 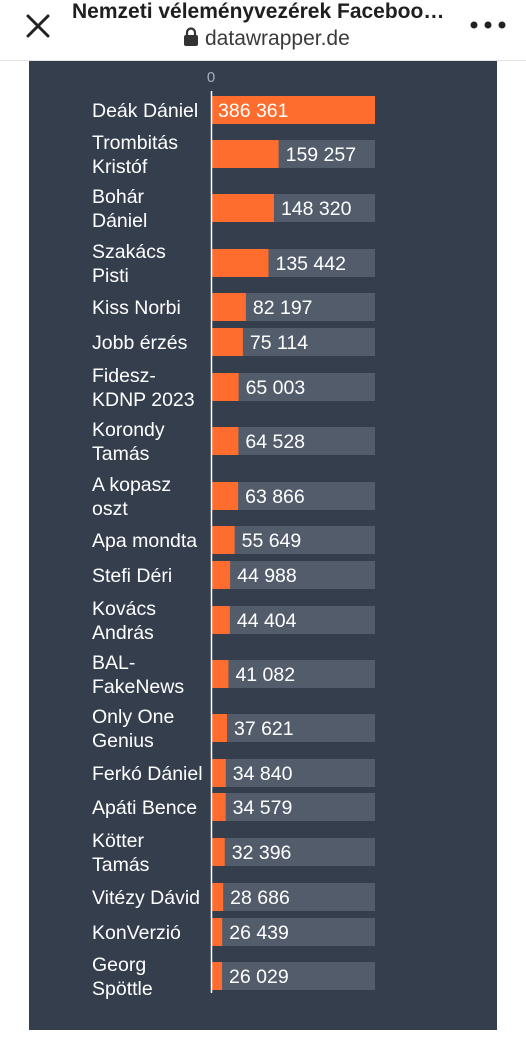 What do you see at coordinates (131, 485) in the screenshot?
I see `category-label: A kopasz` at bounding box center [131, 485].